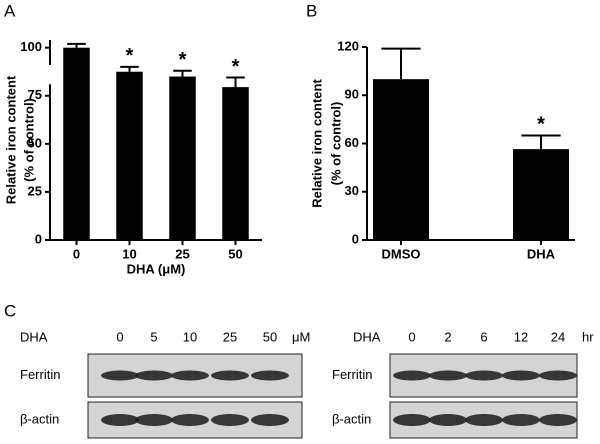 The image size is (600, 444). What do you see at coordinates (521, 336) in the screenshot?
I see `lane-label: 12` at bounding box center [521, 336].